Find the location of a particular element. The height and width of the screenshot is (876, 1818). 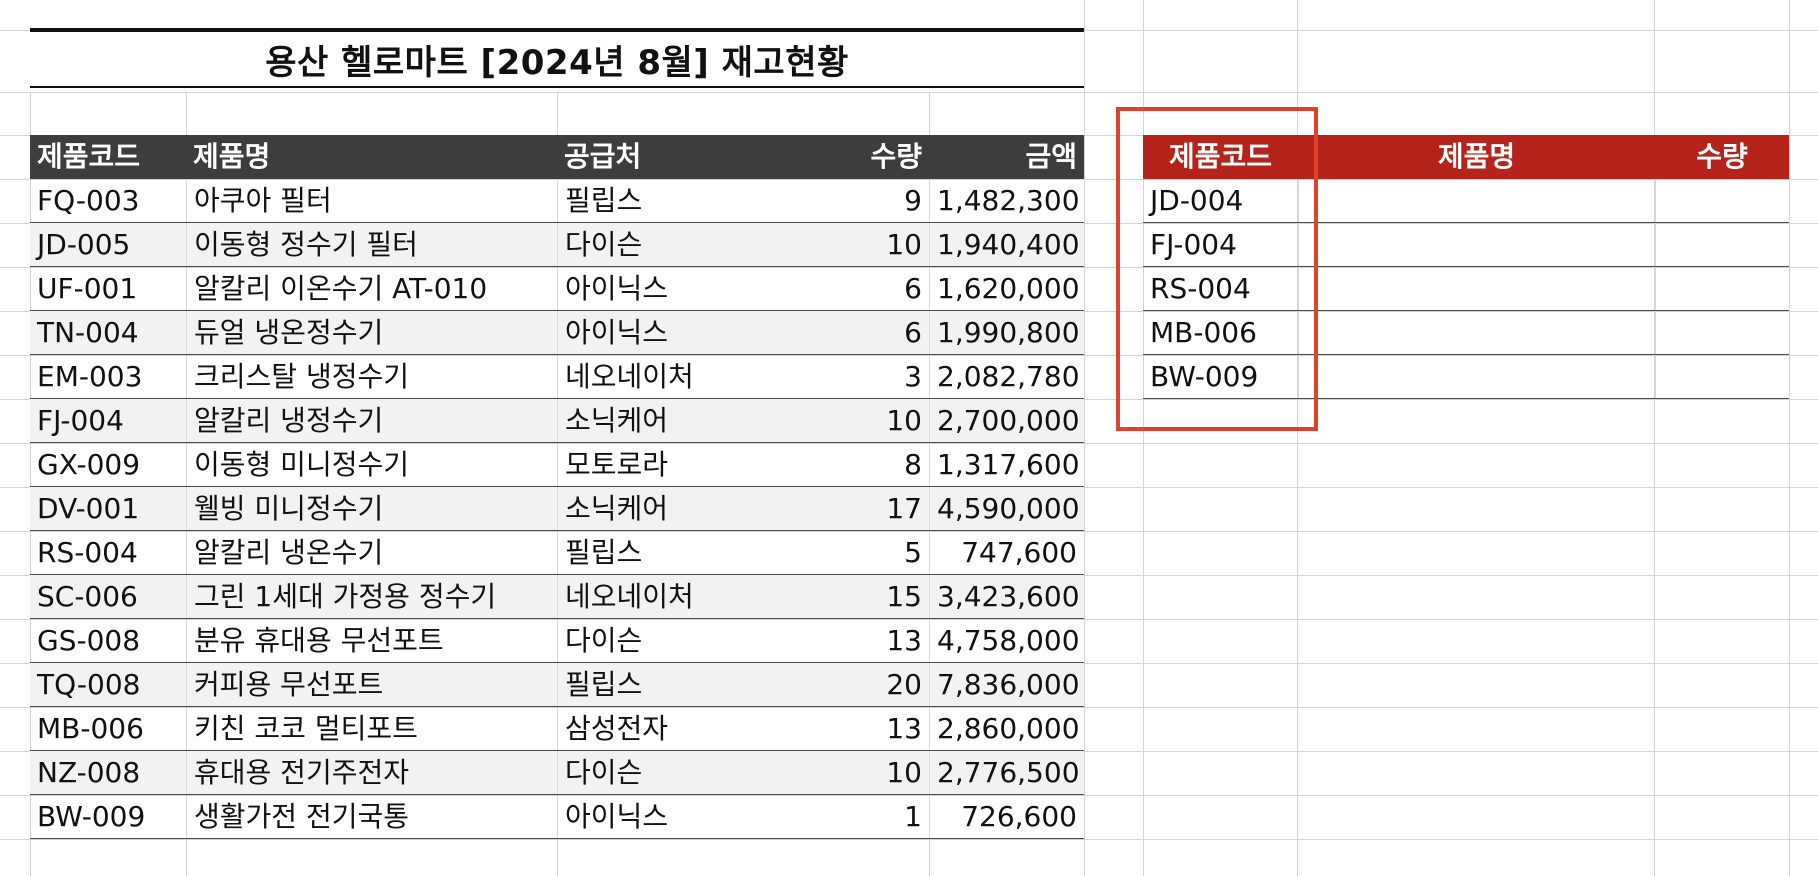

cell-product-code: GS-008 is located at coordinates (89, 640).